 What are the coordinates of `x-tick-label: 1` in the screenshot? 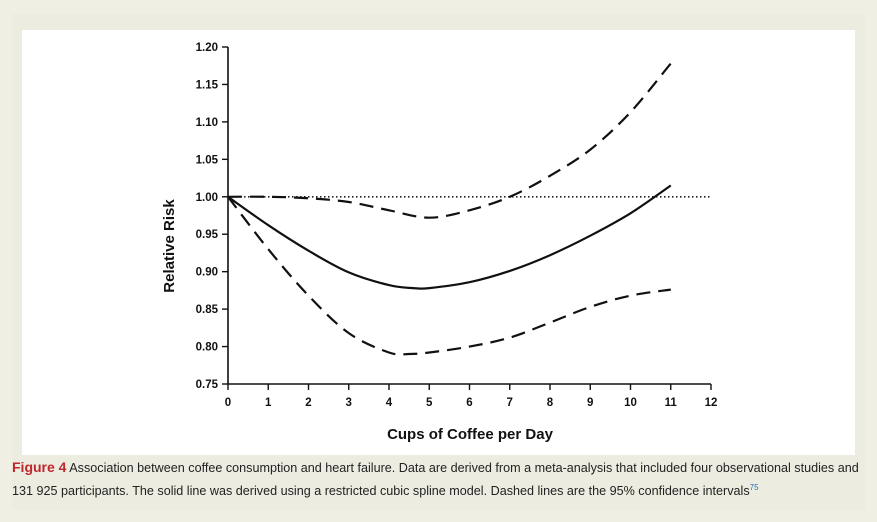 It's located at (268, 403).